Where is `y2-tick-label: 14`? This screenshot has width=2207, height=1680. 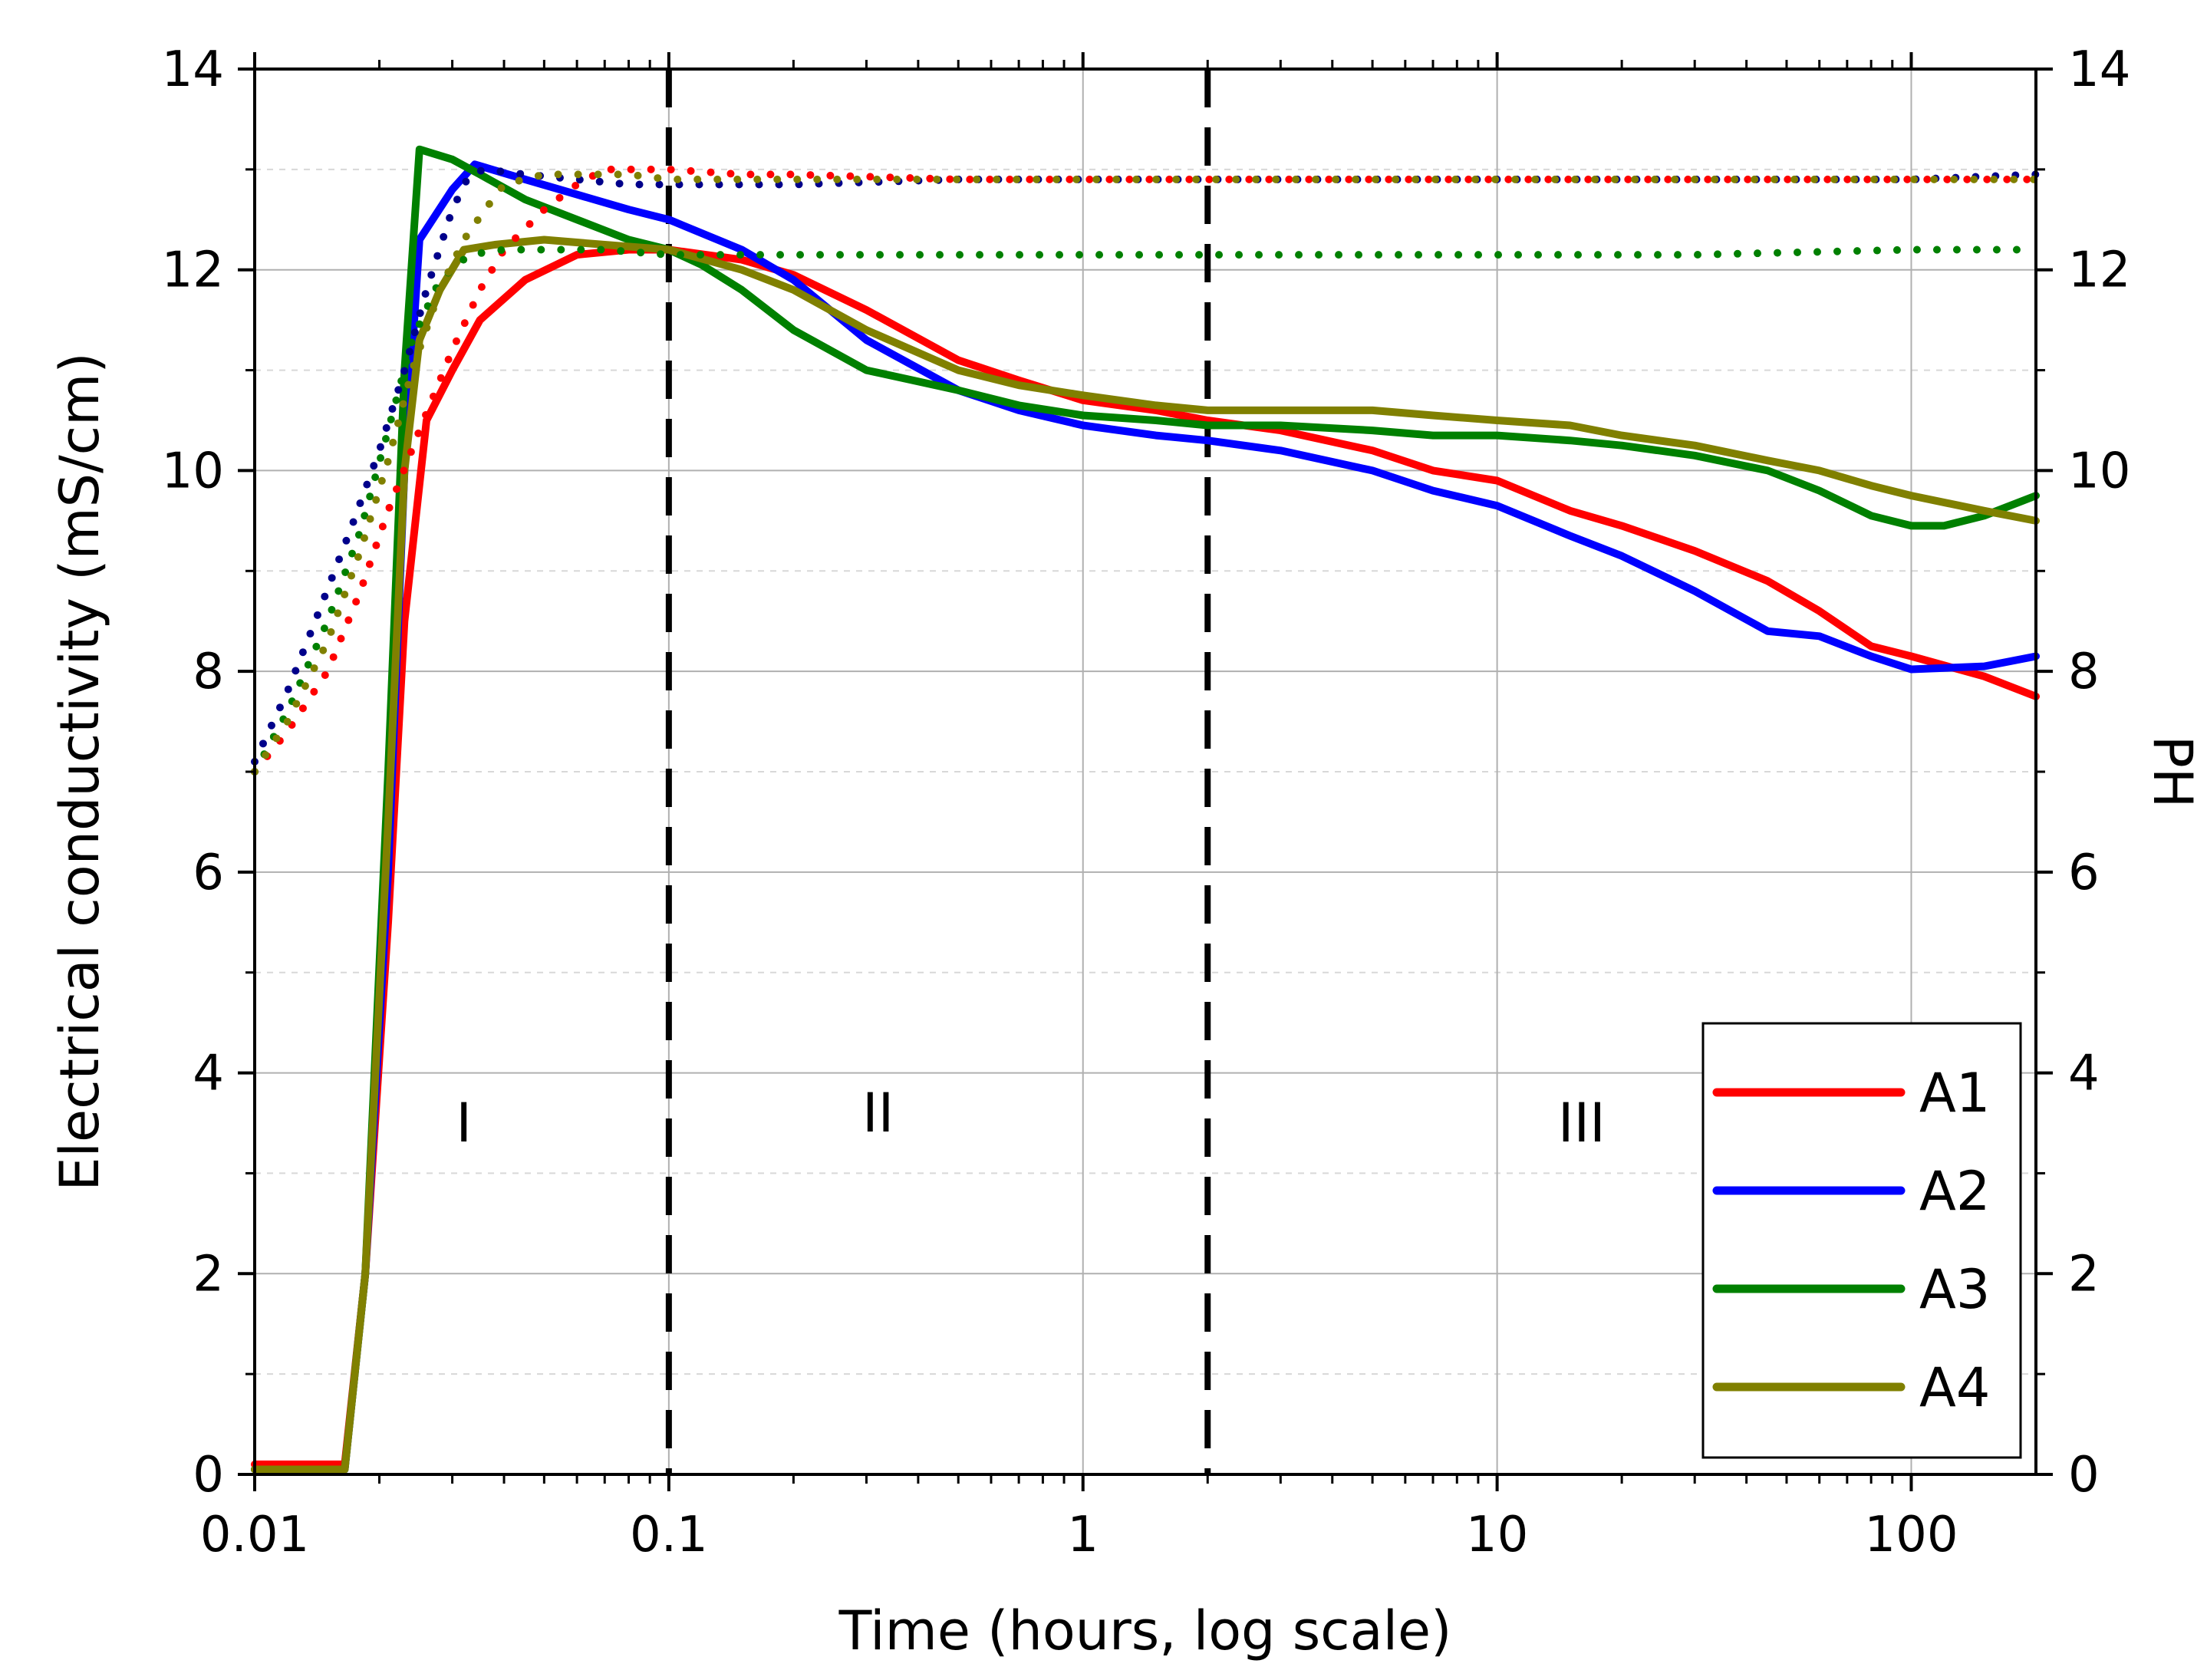
y2-tick-label: 14 is located at coordinates (2099, 69).